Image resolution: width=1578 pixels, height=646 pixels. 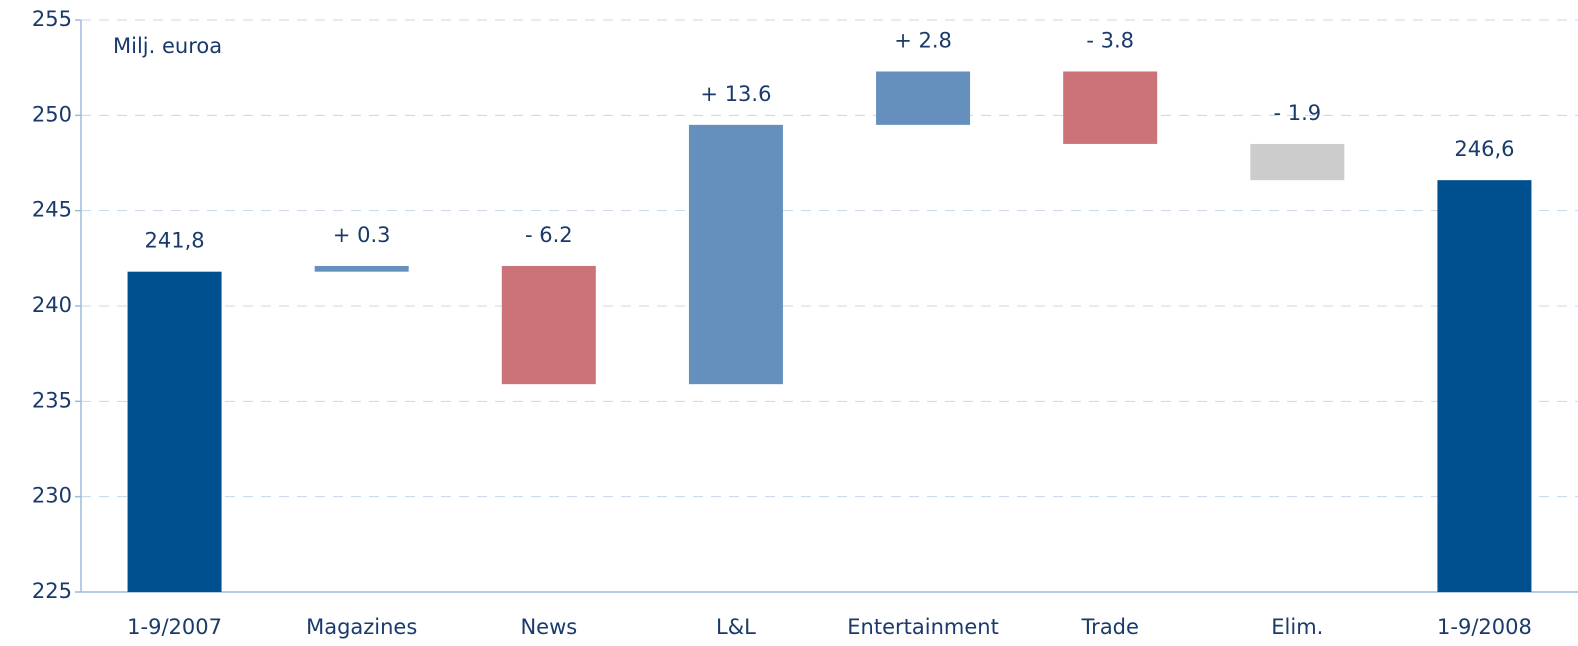 What do you see at coordinates (361, 627) in the screenshot?
I see `x-tick-label: Magazines` at bounding box center [361, 627].